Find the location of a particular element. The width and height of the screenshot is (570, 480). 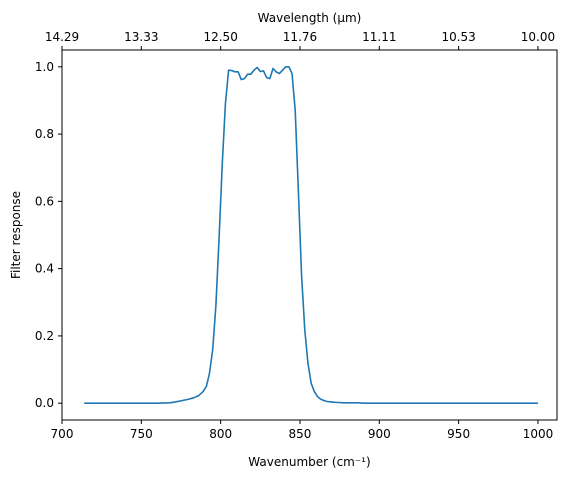

top-tick-label: 13.33 is located at coordinates (141, 37).